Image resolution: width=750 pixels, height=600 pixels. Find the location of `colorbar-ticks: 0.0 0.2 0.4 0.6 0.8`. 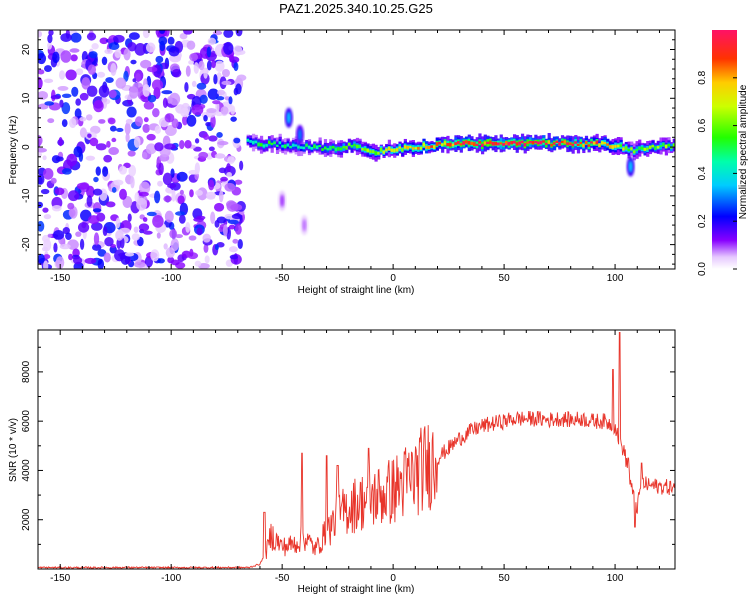

colorbar-ticks: 0.0 0.2 0.4 0.6 0.8 is located at coordinates (717, 173).